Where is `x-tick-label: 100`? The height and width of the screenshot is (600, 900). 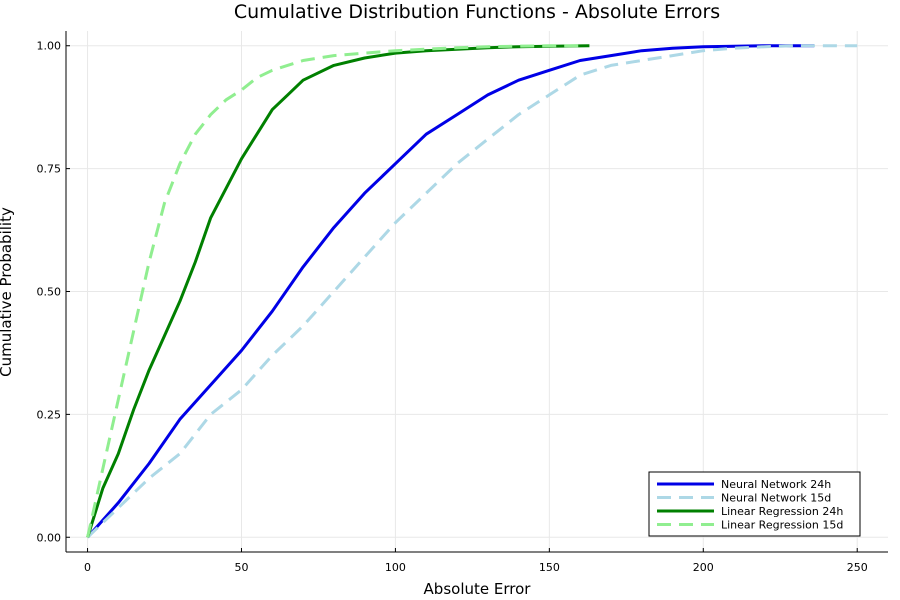
x-tick-label: 100 is located at coordinates (395, 567).